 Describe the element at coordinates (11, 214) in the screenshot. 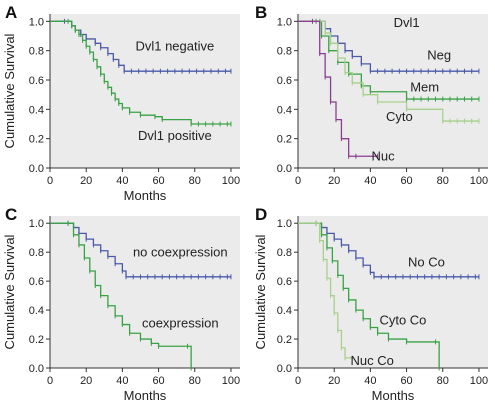

I see `panel-letter: C` at that location.